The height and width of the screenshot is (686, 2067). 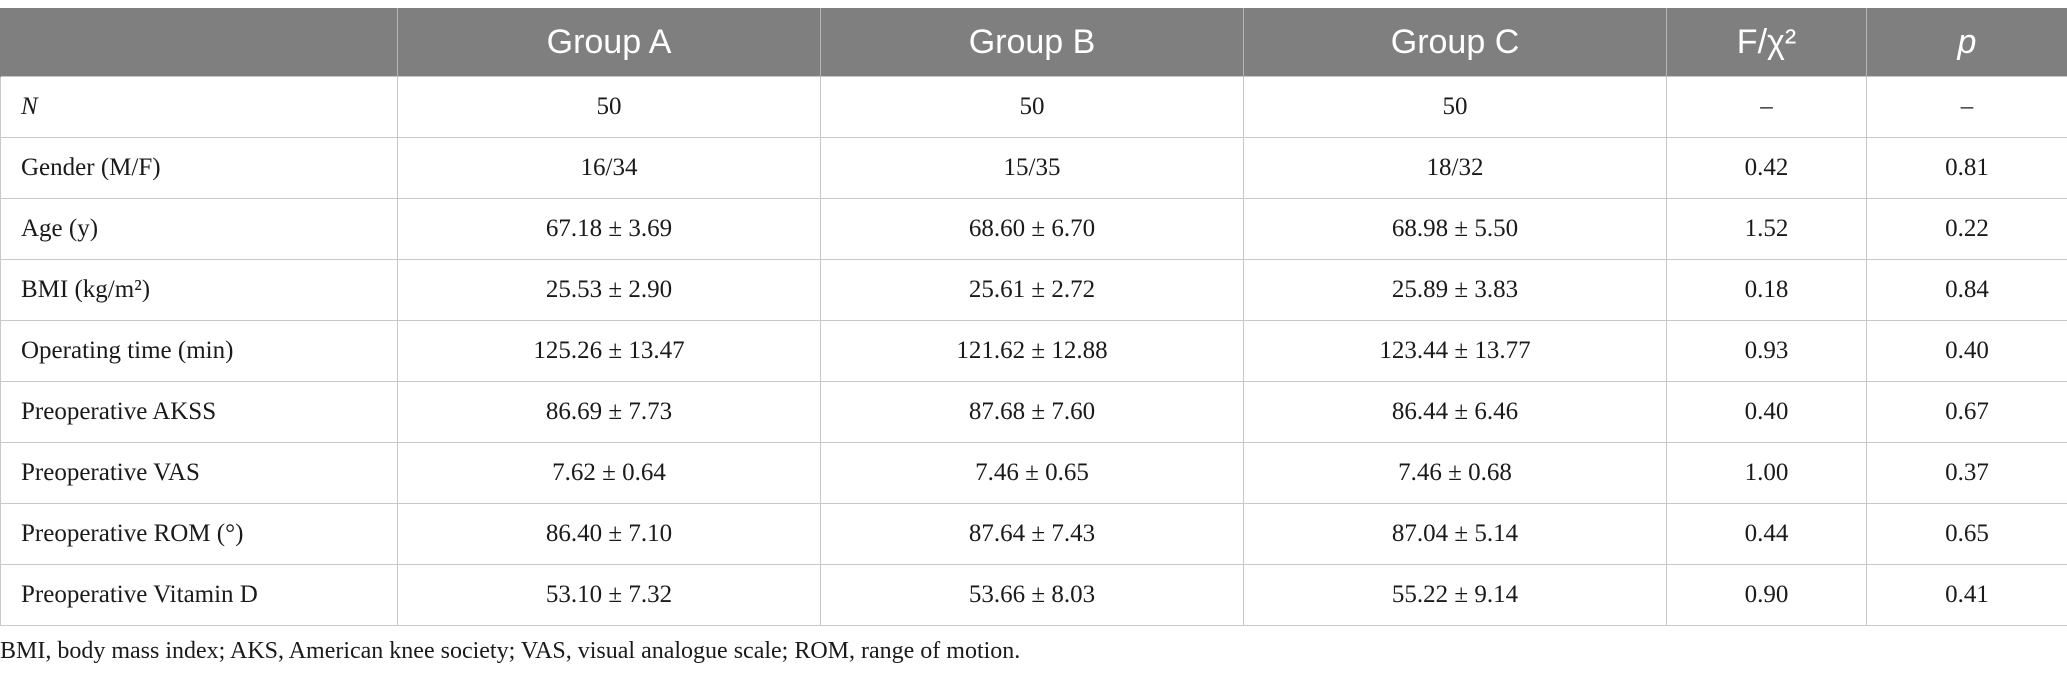 I want to click on table-cell: 123.44 ± 13.77, so click(x=1455, y=351).